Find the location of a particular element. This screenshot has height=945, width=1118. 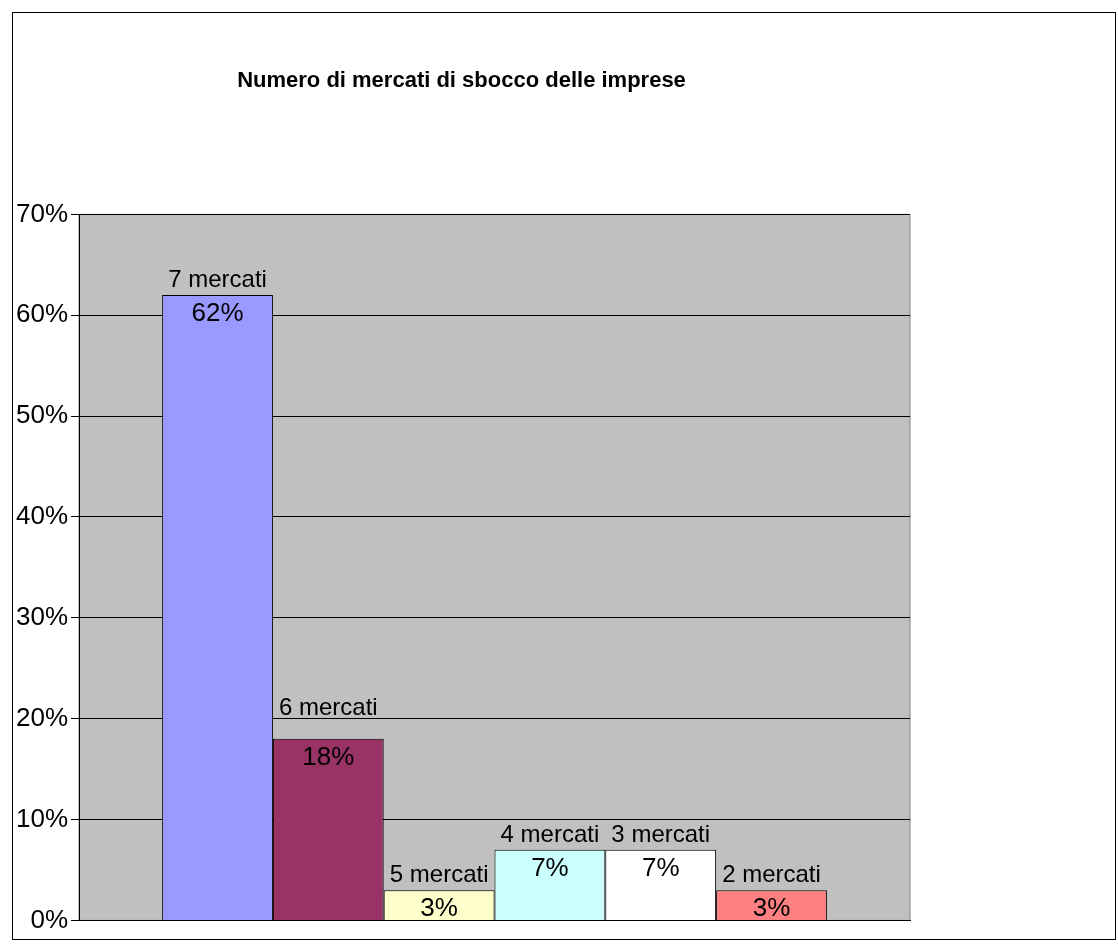

series-label: 7 mercati is located at coordinates (217, 279).